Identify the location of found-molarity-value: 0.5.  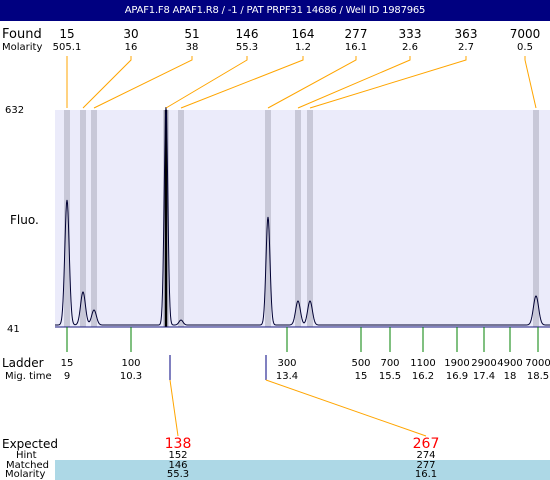
(525, 47).